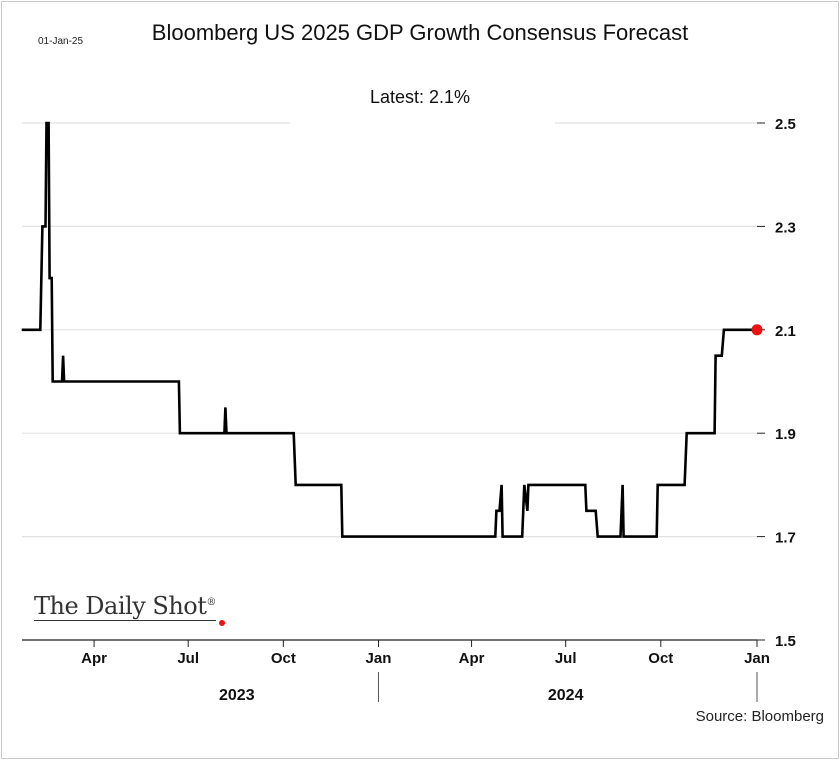  Describe the element at coordinates (785, 538) in the screenshot. I see `y-tick-label: 1.7` at that location.